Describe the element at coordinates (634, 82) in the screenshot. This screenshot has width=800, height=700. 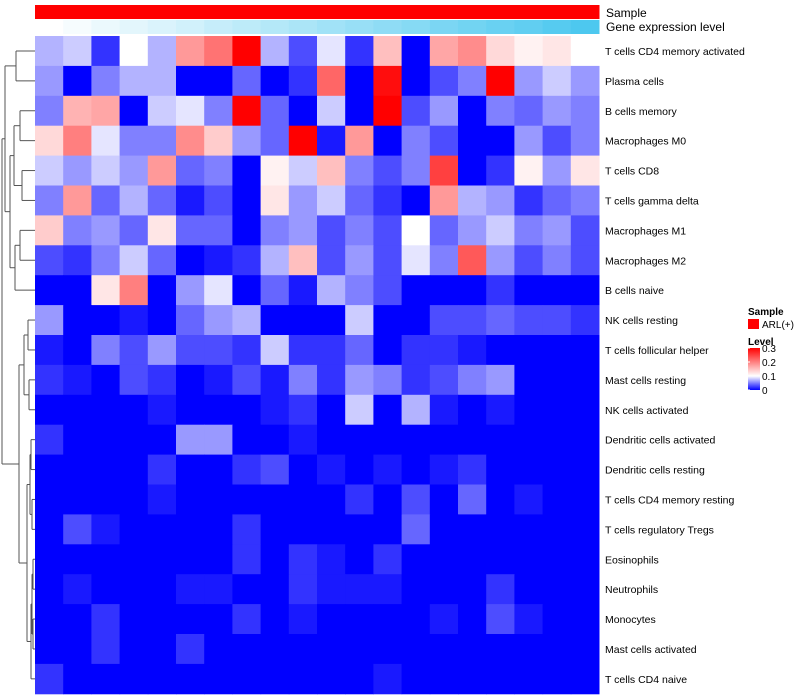
I see `row-label: Plasma cells` at that location.